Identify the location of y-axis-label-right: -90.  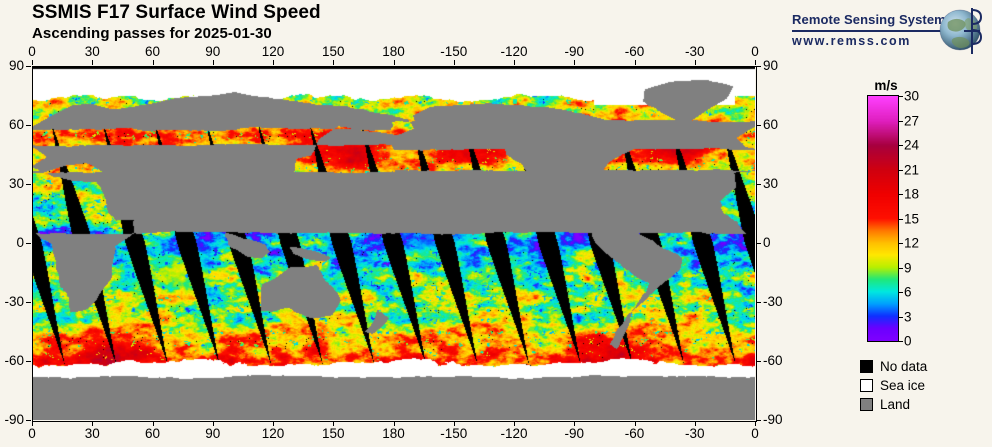
(773, 419).